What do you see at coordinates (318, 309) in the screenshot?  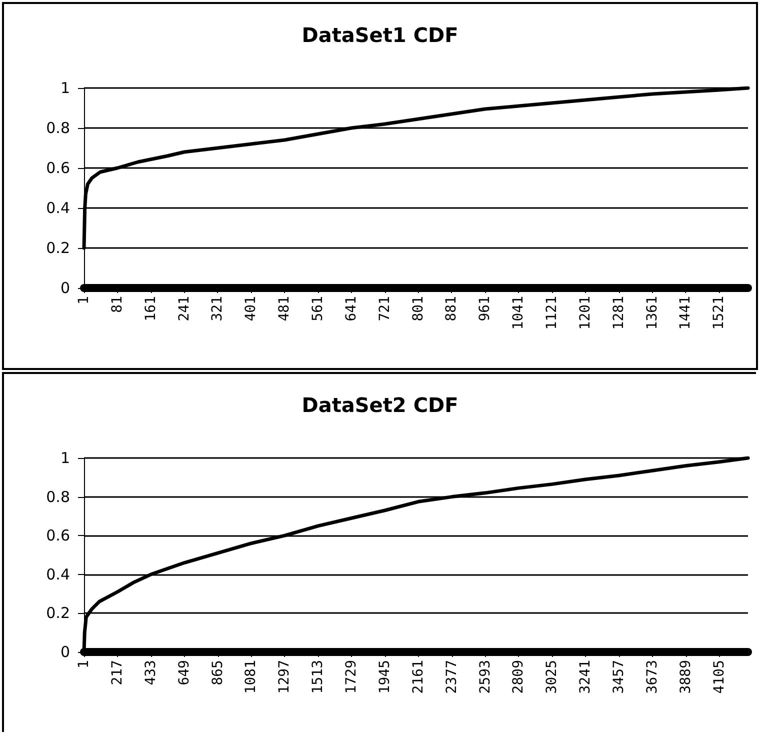 I see `x-tick-label: 561` at bounding box center [318, 309].